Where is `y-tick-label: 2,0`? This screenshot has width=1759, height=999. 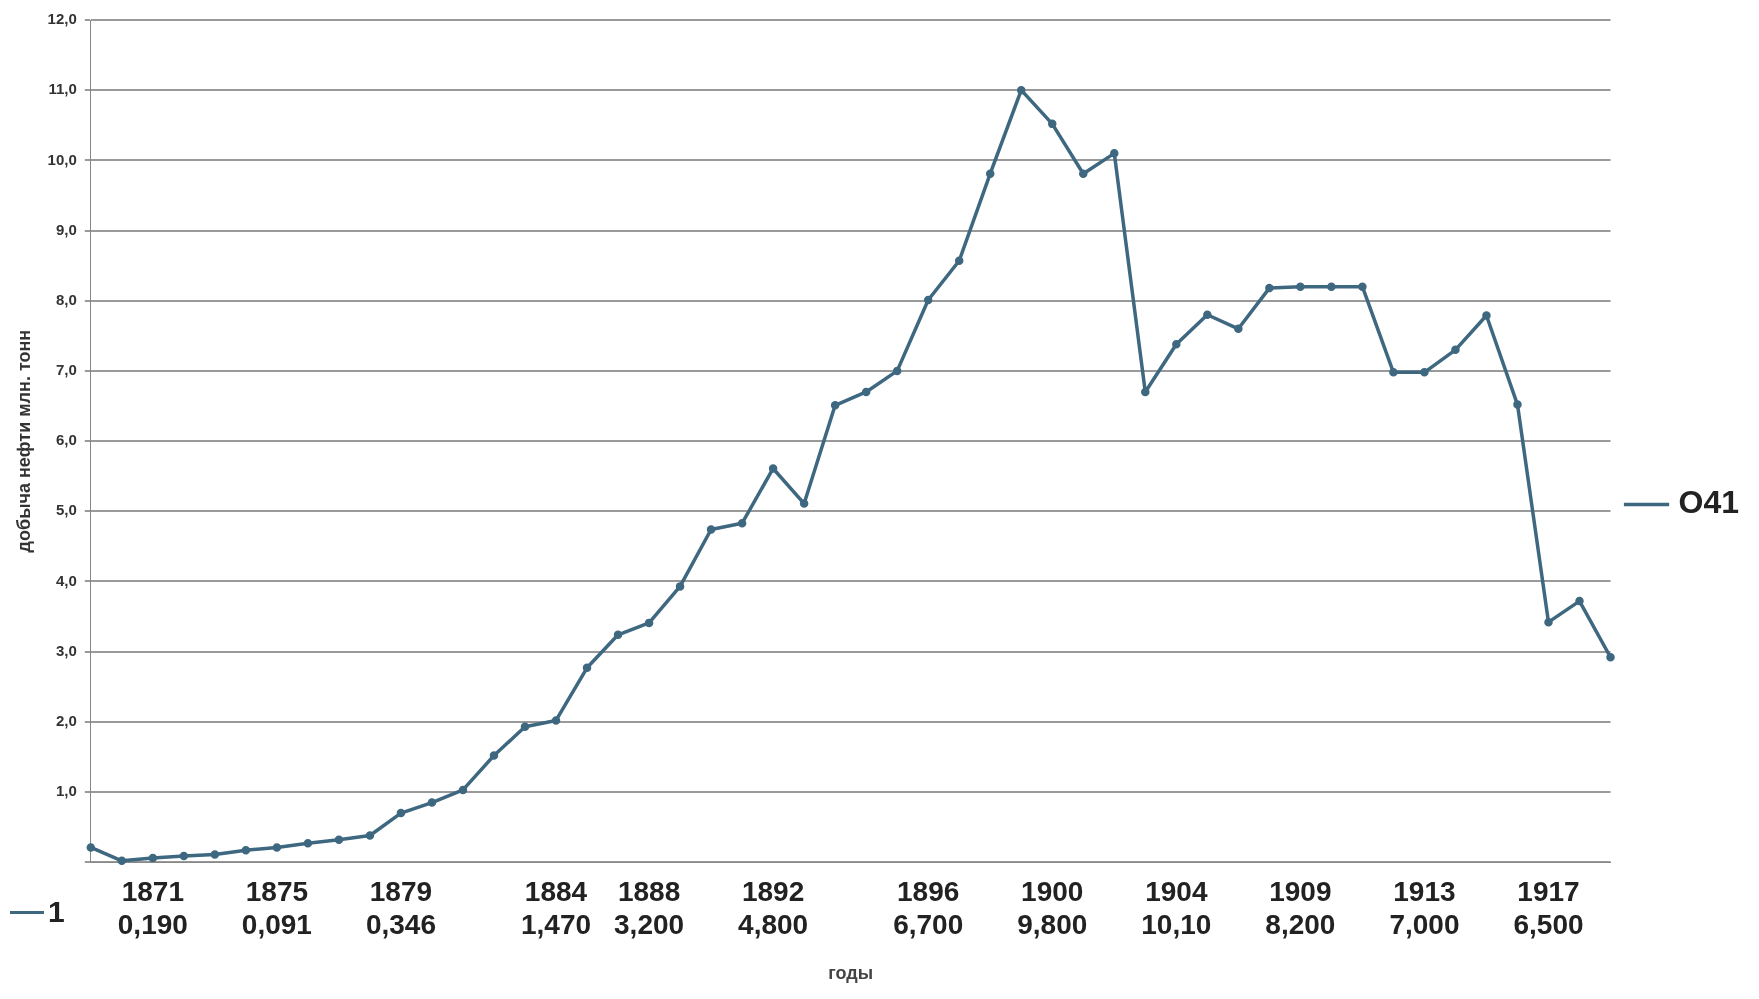 y-tick-label: 2,0 is located at coordinates (66, 720).